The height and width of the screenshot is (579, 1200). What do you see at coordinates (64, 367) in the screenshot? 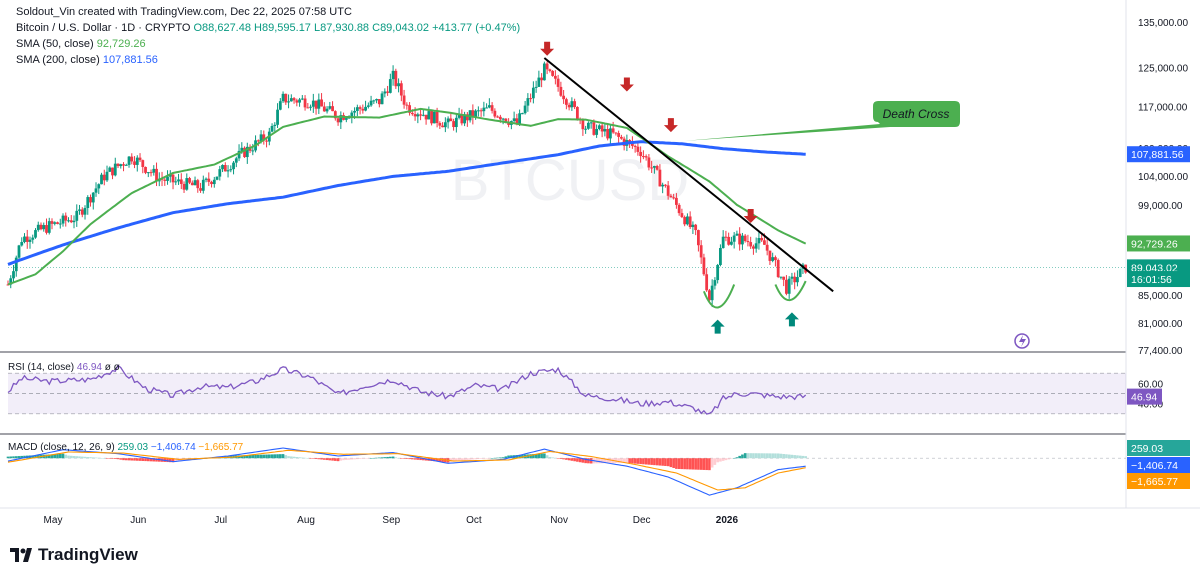
I see `rsi-legend: RSI (14, close) 46.94 ø ø` at bounding box center [64, 367].